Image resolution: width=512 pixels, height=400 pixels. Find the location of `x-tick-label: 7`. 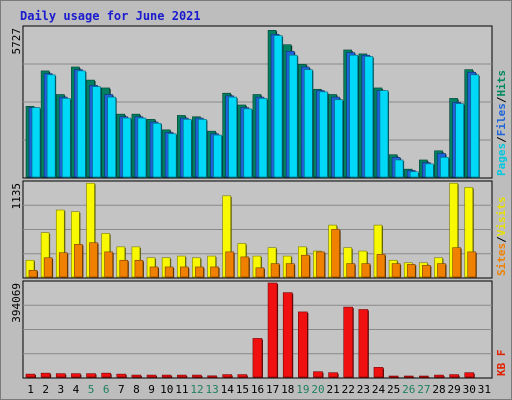

x-tick-label: 7 is located at coordinates (121, 389).